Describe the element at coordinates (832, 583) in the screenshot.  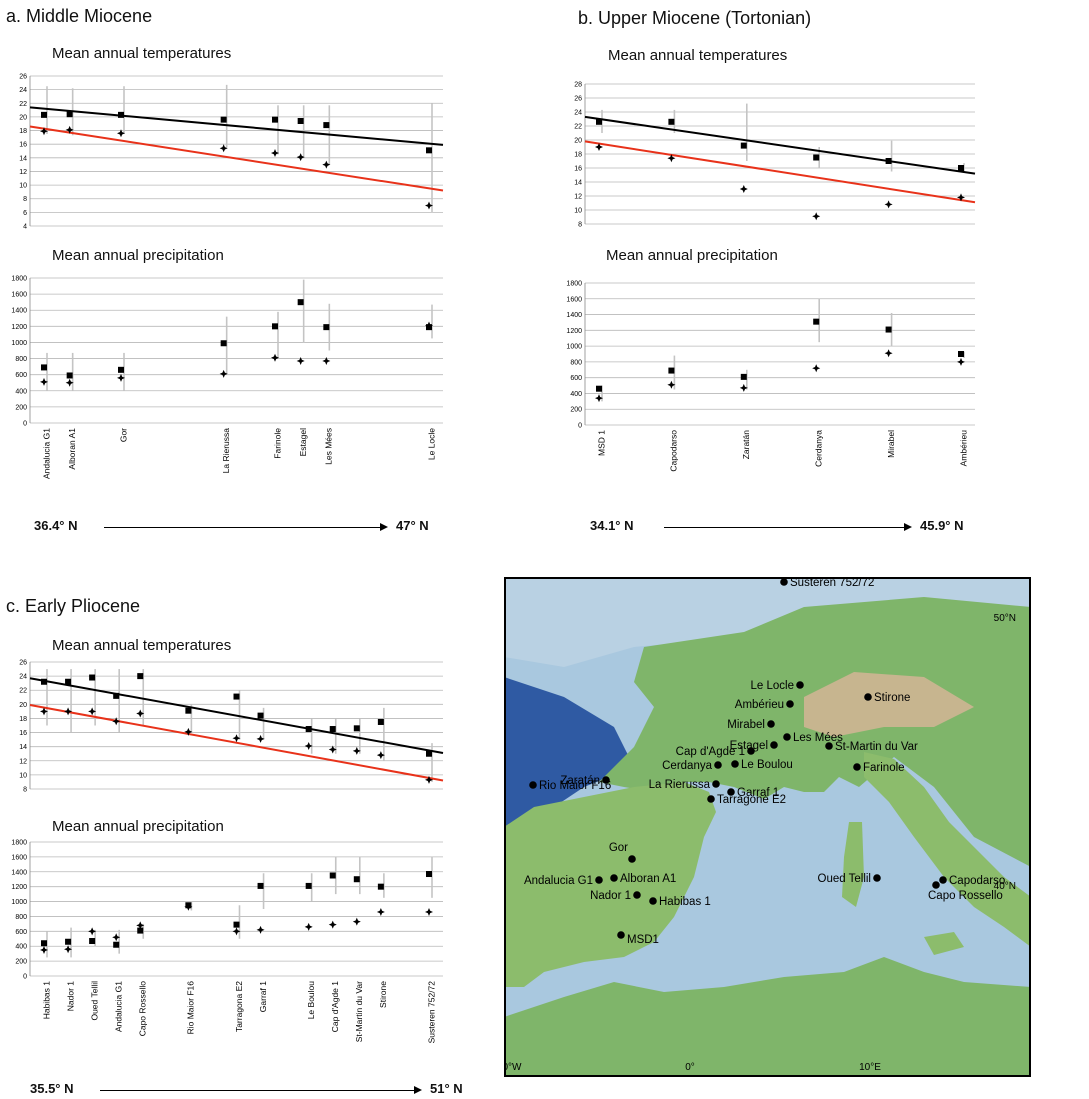
I see `site-label: Susteren 752/72` at that location.